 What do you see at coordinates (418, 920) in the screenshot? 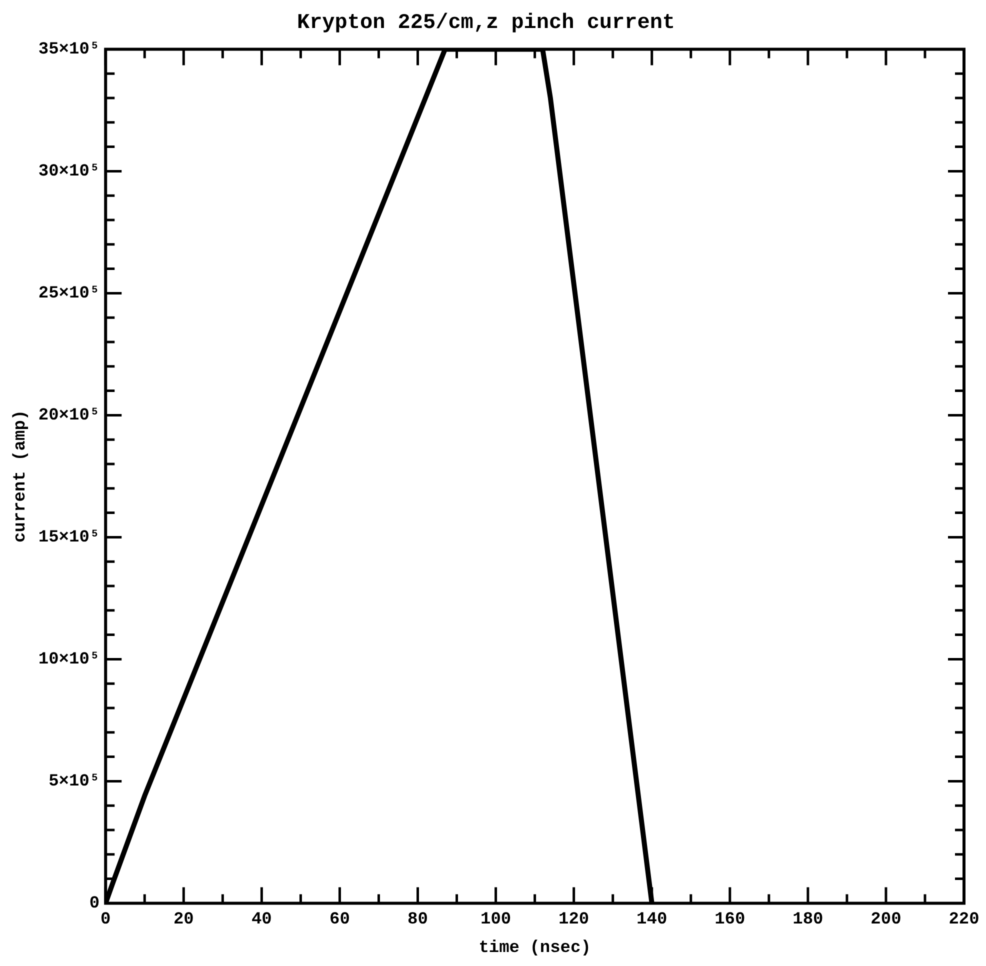
I see `x-tick-label: 80` at bounding box center [418, 920].